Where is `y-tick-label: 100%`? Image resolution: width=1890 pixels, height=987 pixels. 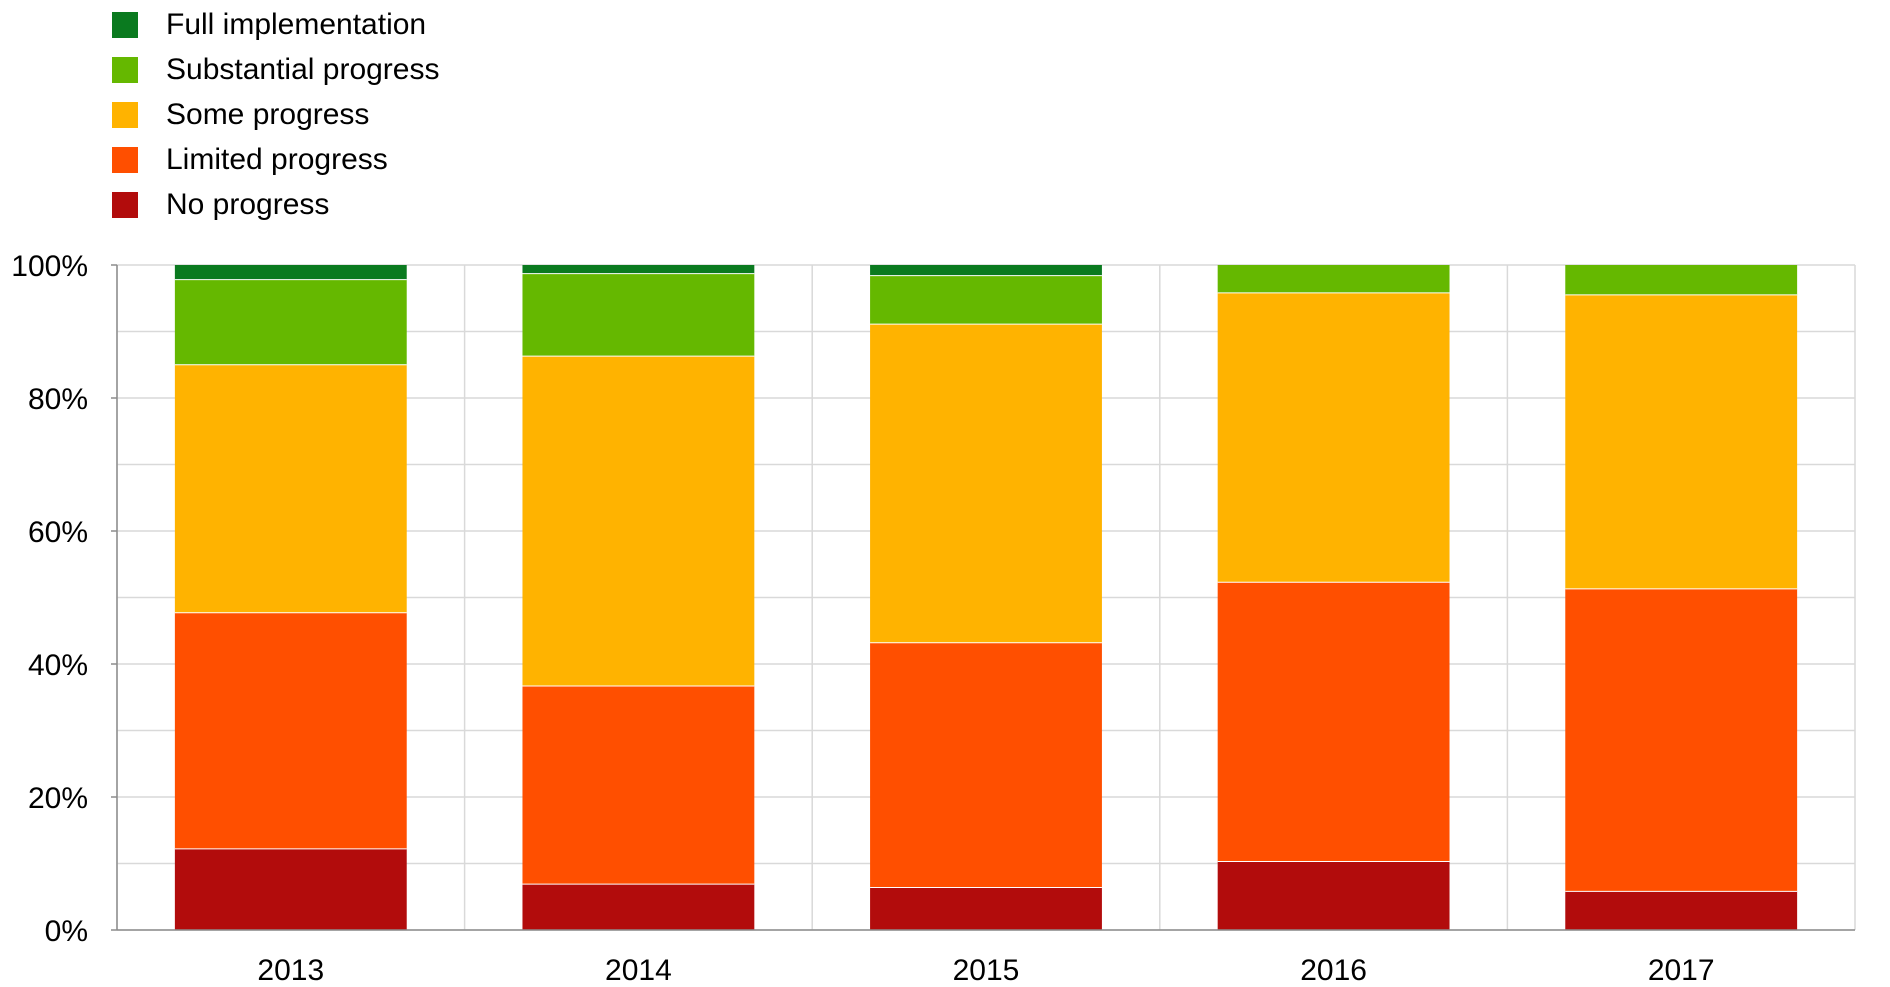 y-tick-label: 100% is located at coordinates (49, 266).